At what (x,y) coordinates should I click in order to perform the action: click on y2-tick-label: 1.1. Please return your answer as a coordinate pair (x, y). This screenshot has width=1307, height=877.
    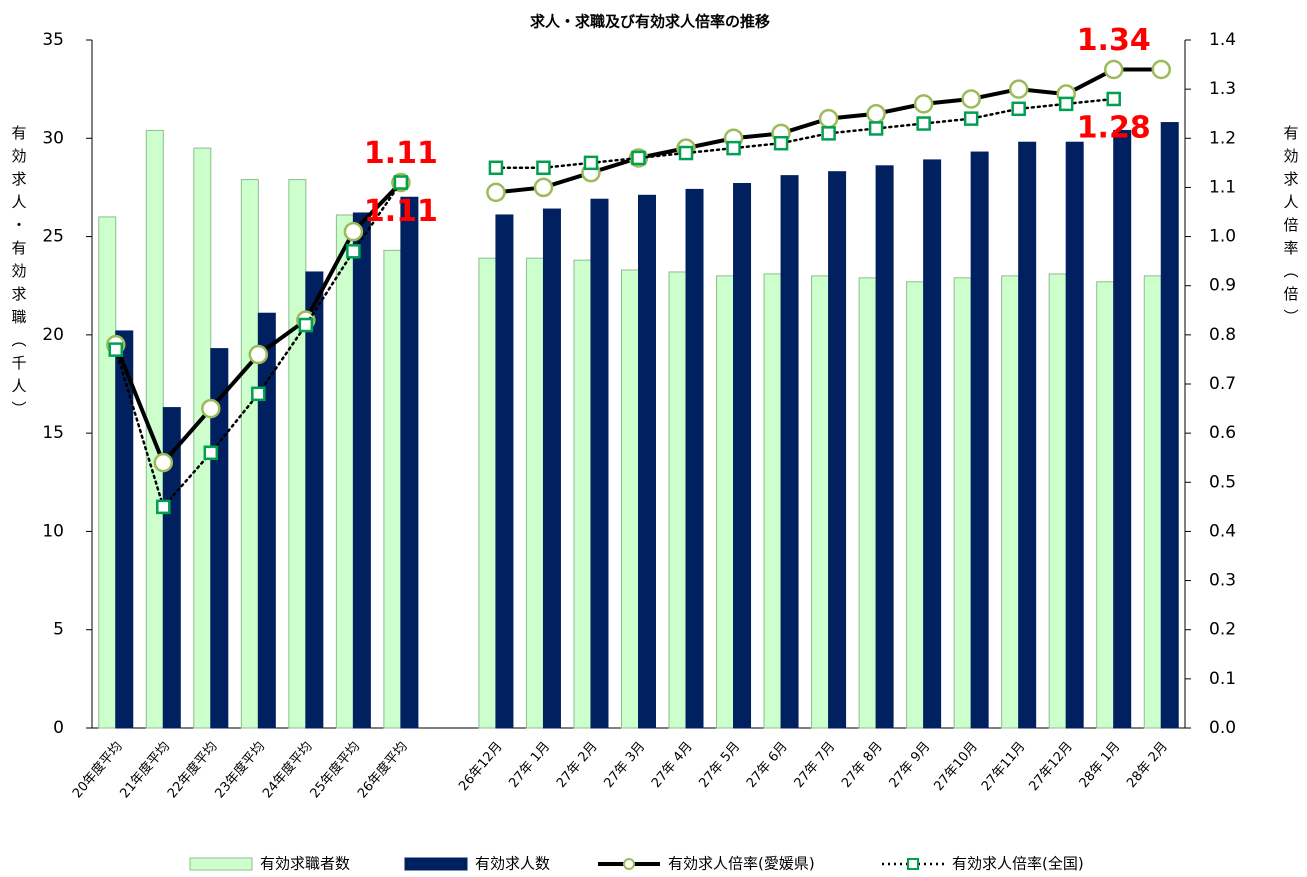
    Looking at the image, I should click on (1222, 187).